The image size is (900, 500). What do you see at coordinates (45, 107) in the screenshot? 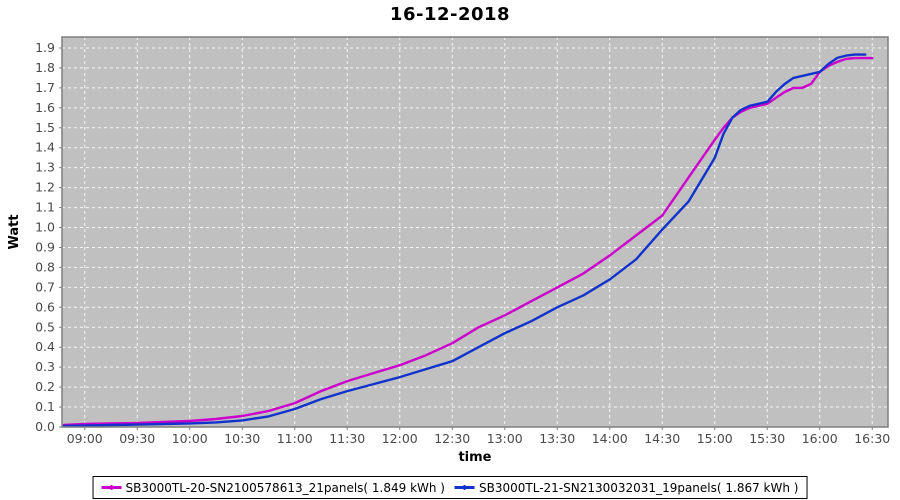
I see `y-tick-label: 1.6` at bounding box center [45, 107].